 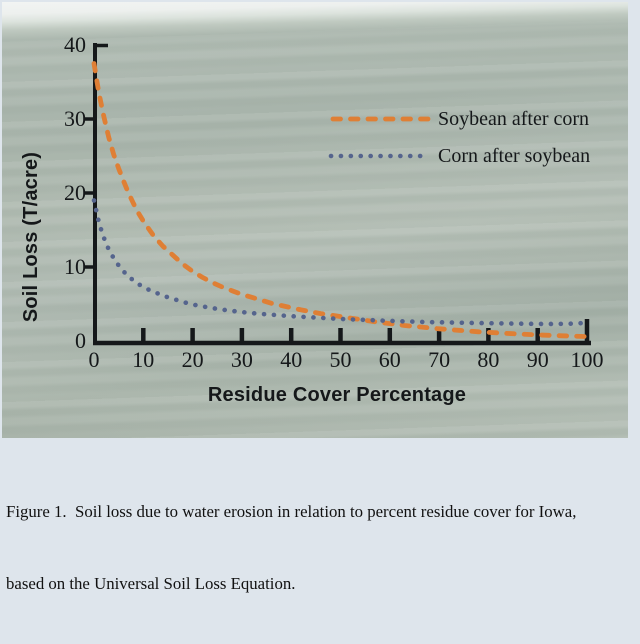 What do you see at coordinates (488, 359) in the screenshot?
I see `x-tick-label-80: 80` at bounding box center [488, 359].